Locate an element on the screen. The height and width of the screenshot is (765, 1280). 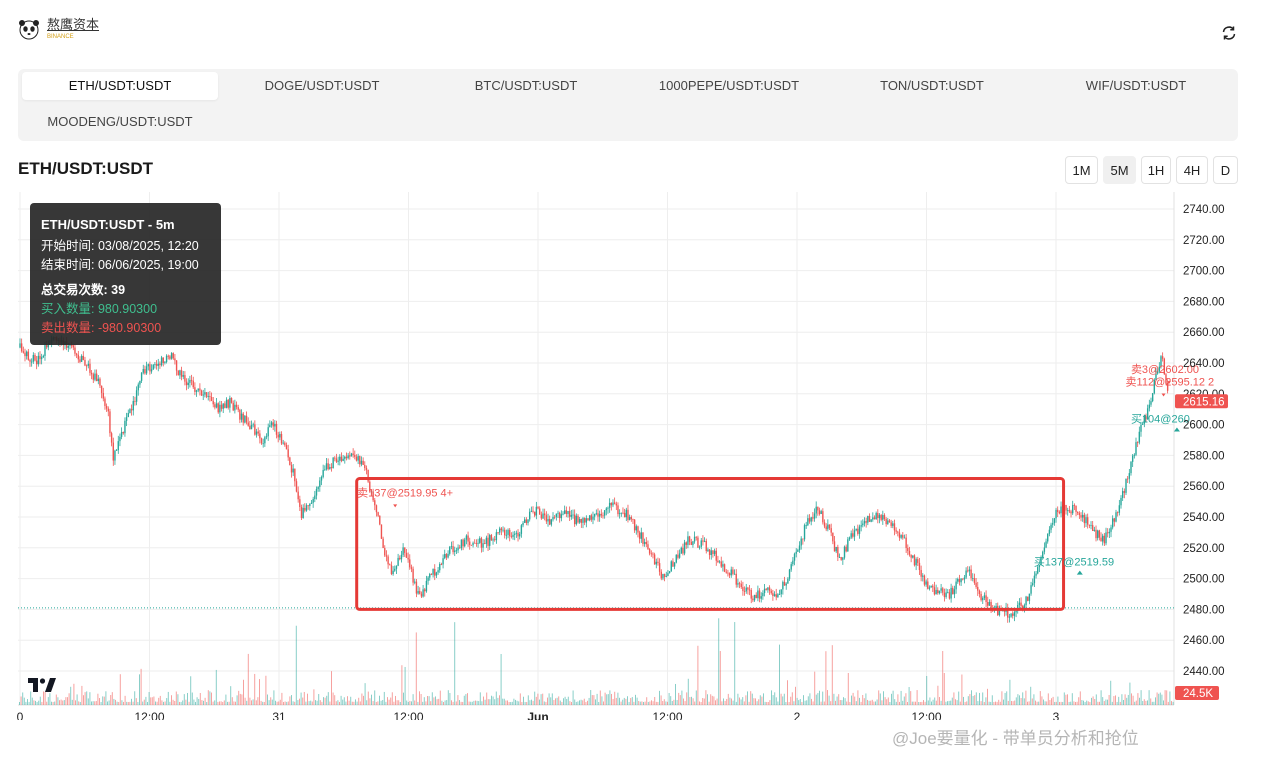
timeframe-4h-button: 4H is located at coordinates (1192, 170).